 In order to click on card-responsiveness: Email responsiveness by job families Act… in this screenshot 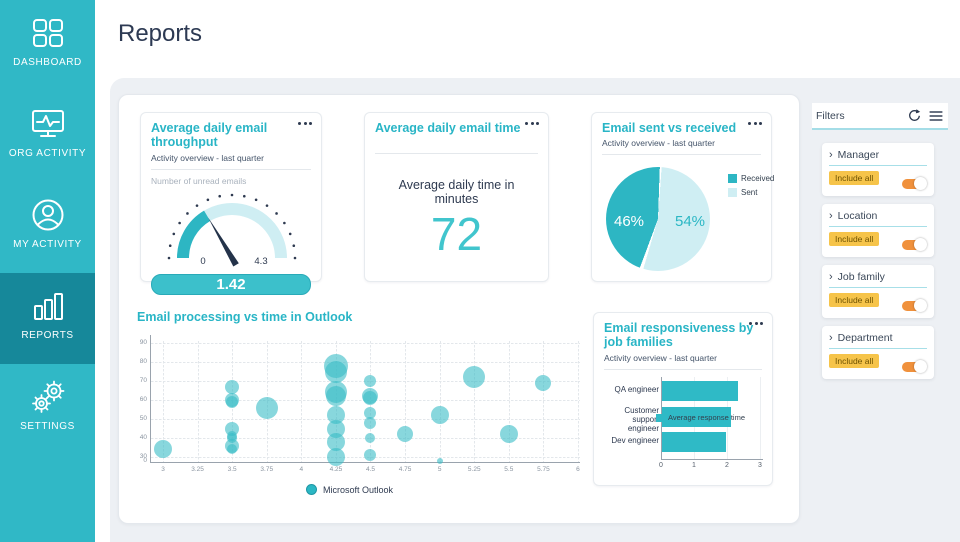, I will do `click(683, 399)`.